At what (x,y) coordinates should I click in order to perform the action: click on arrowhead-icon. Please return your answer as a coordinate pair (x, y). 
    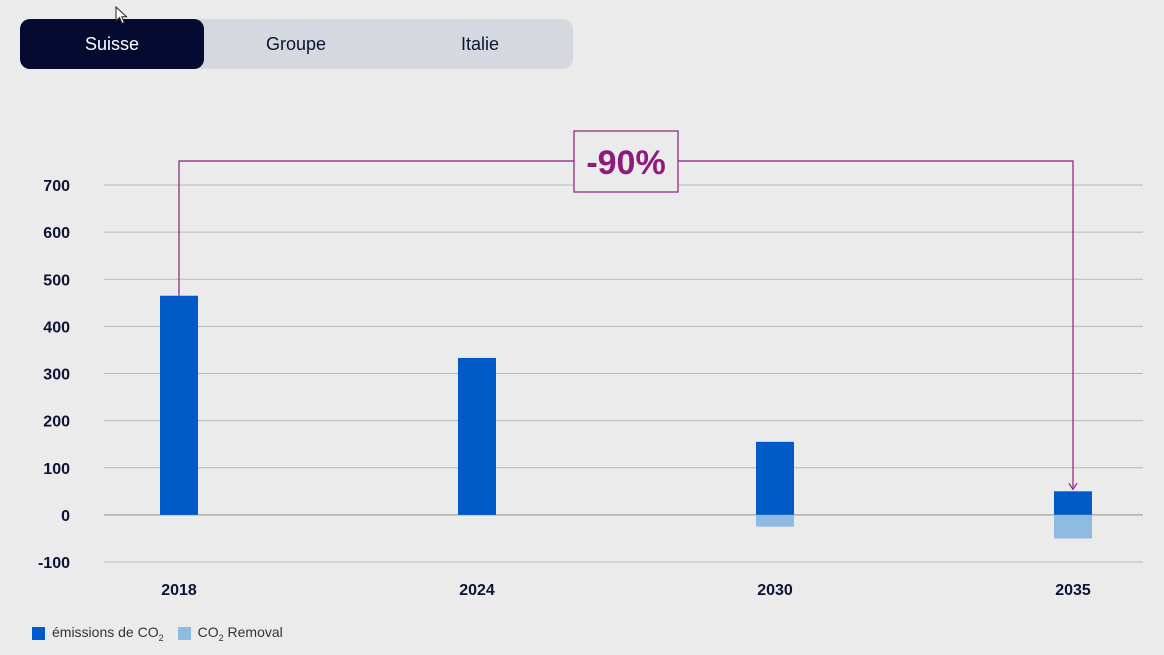
    Looking at the image, I should click on (1073, 486).